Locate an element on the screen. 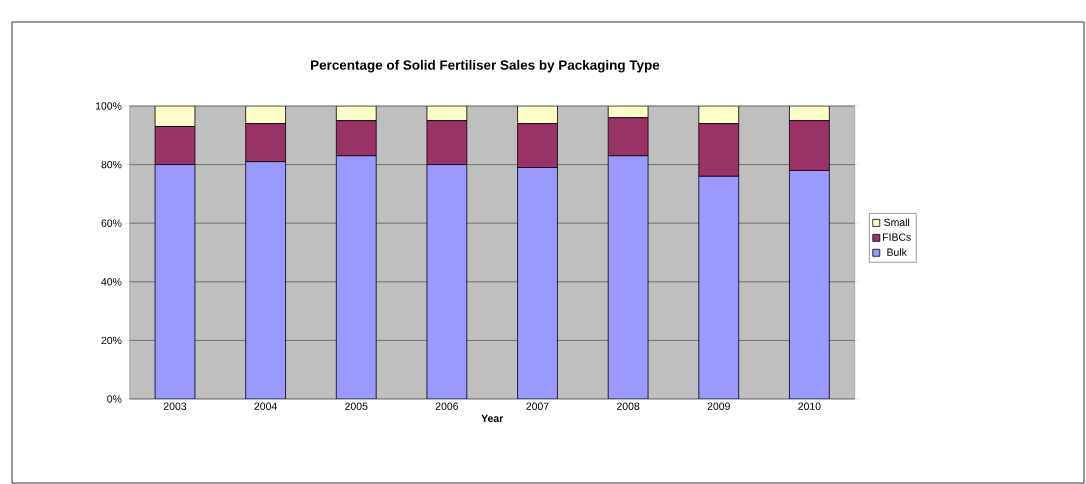 The height and width of the screenshot is (484, 1086). x-tick-label: 2007 is located at coordinates (537, 406).